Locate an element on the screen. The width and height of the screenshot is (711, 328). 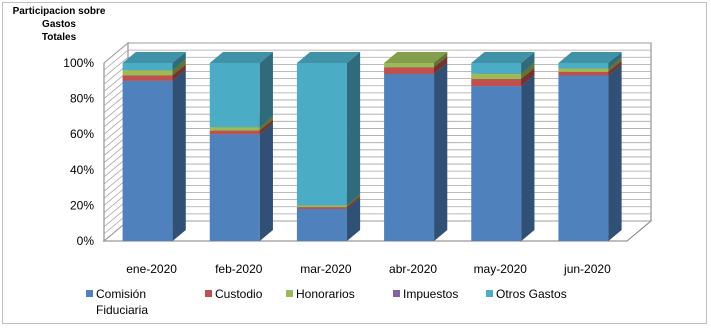
y-tick-label: 0% is located at coordinates (86, 241).